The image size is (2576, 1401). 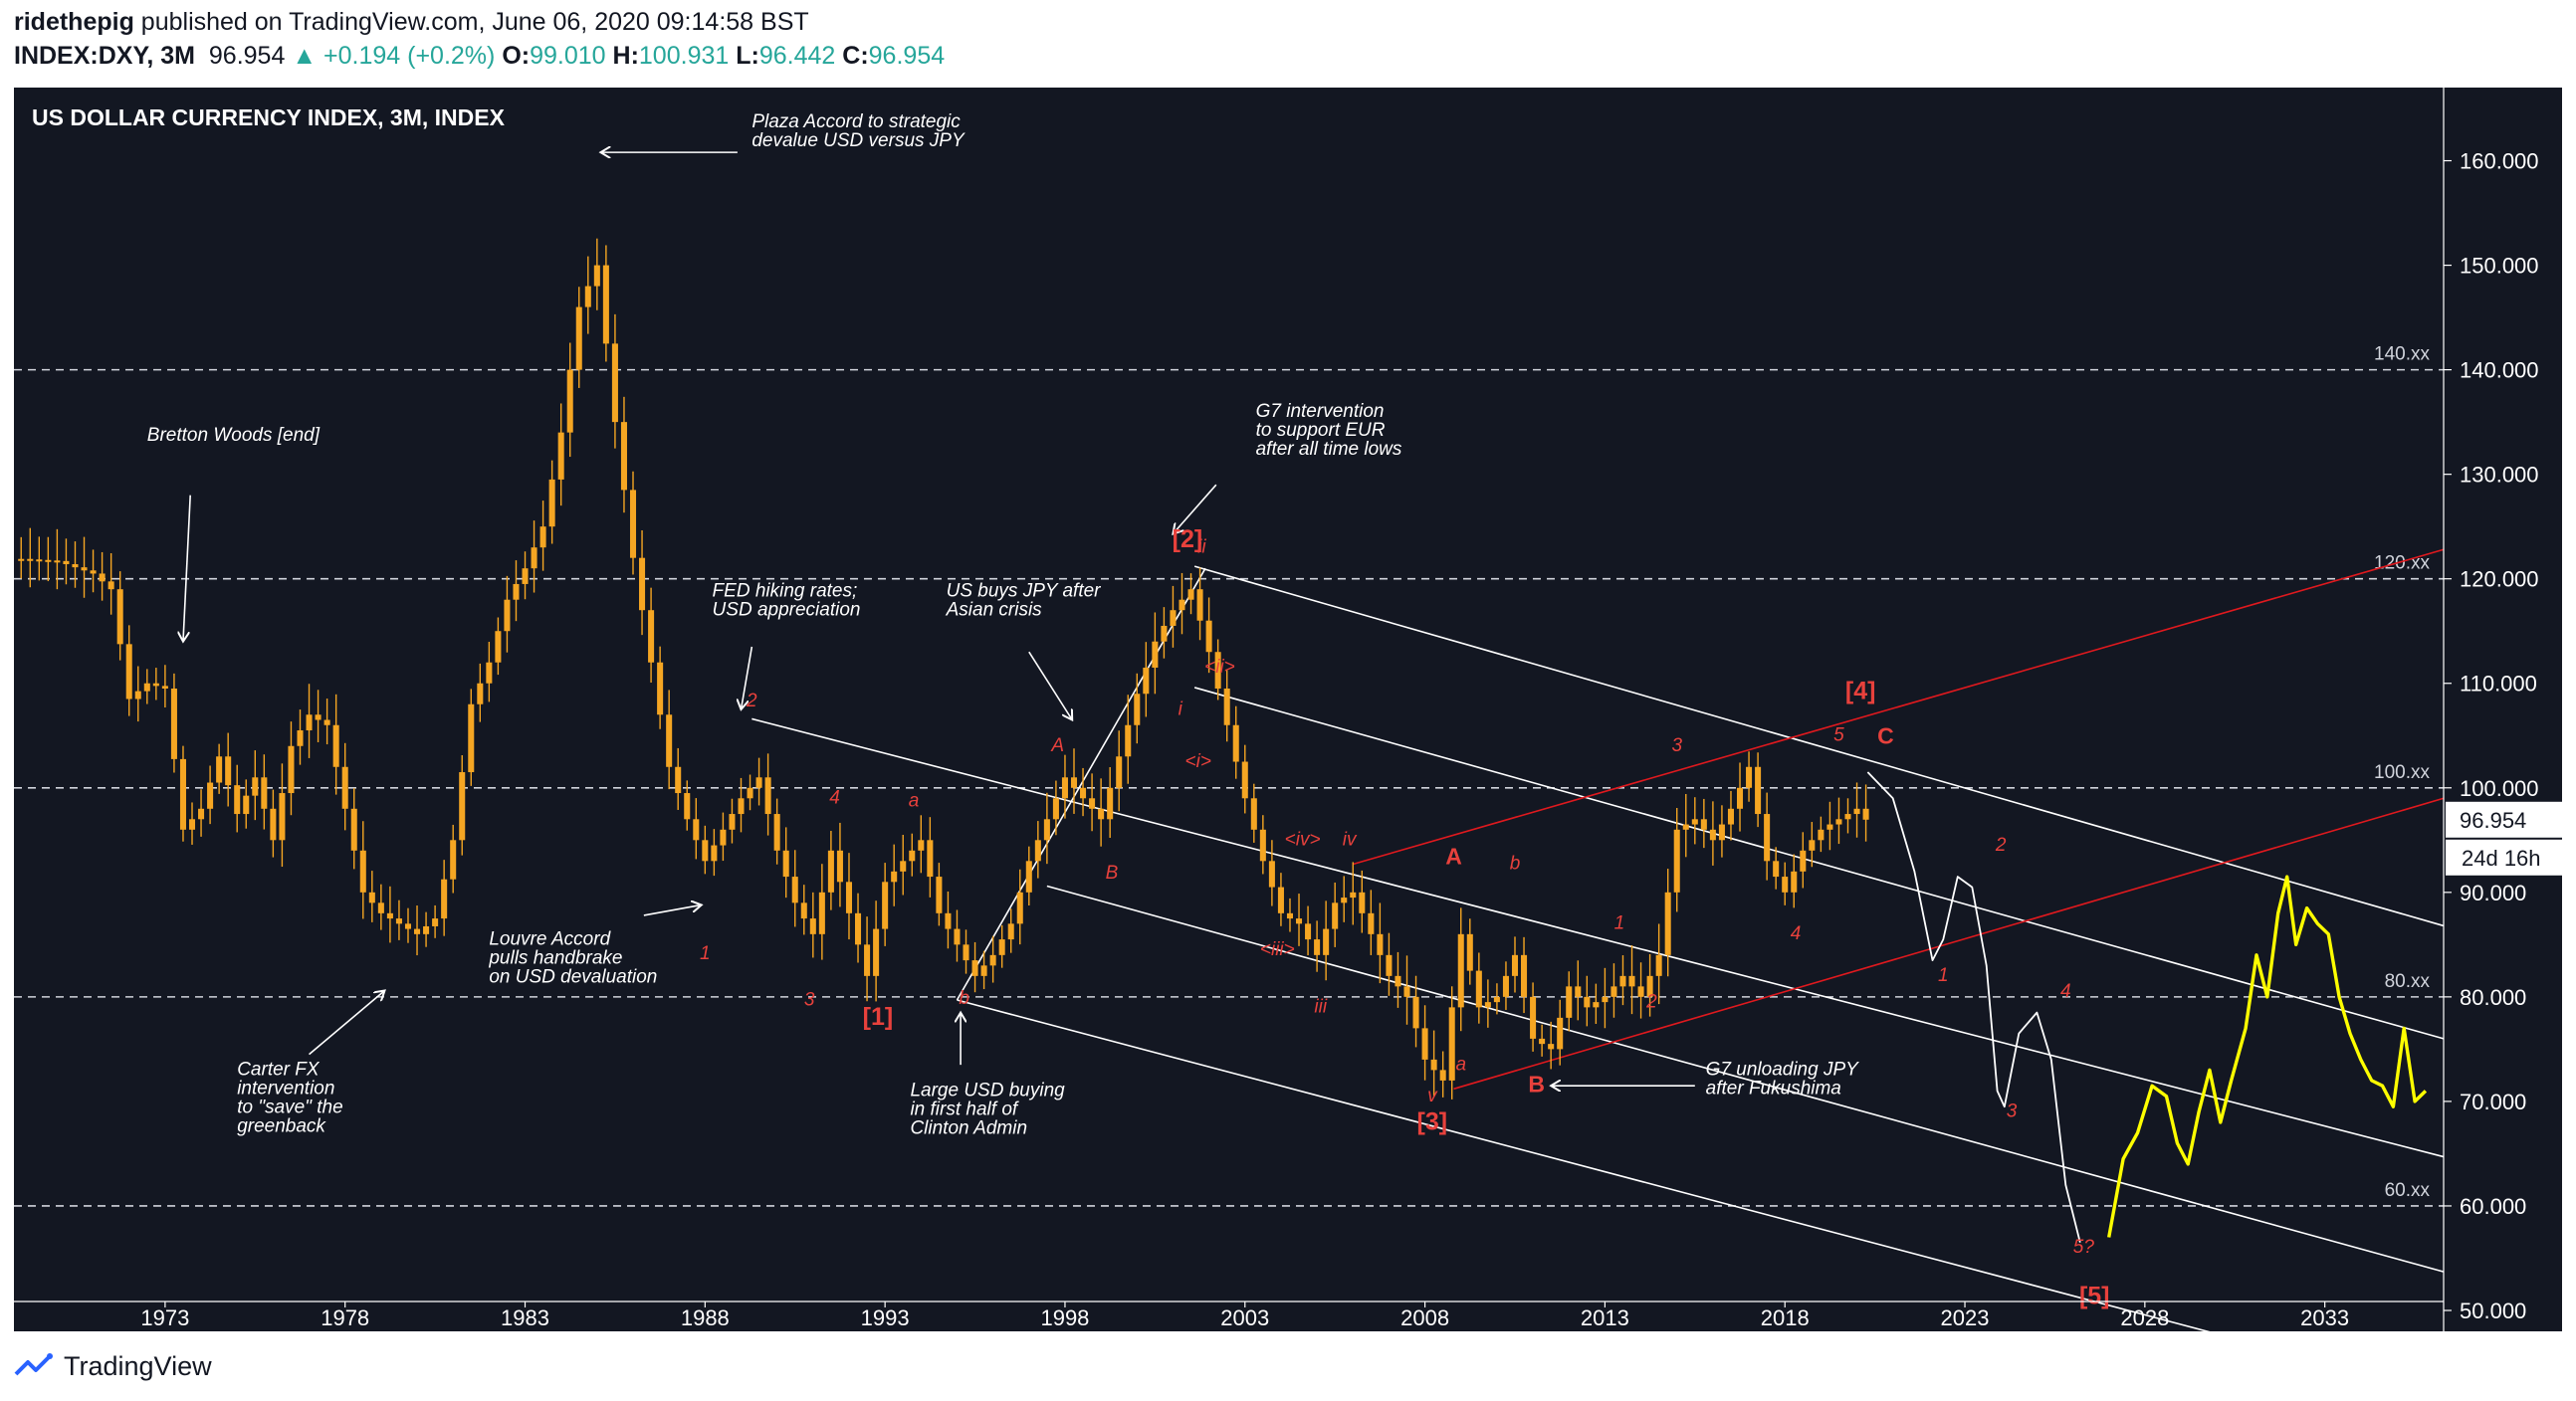 I want to click on wave-label: a, so click(x=914, y=801).